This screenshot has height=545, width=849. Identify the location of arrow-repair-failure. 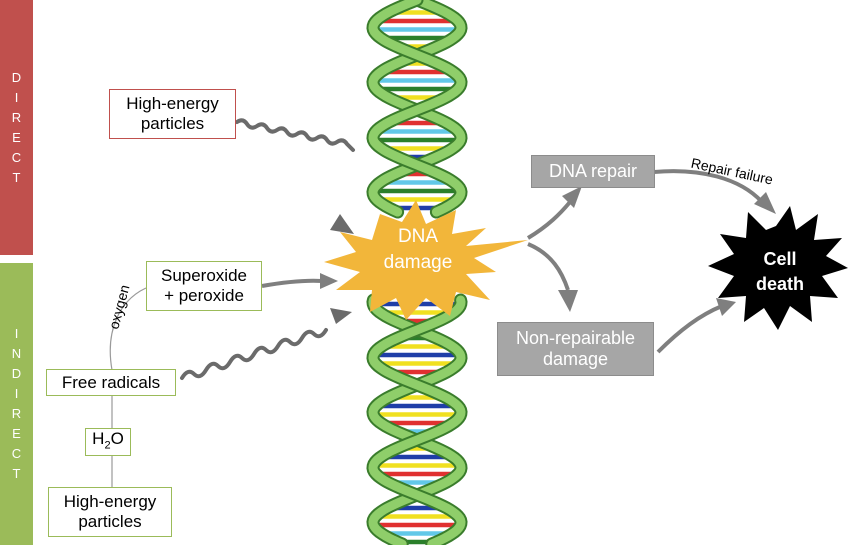
(708, 186).